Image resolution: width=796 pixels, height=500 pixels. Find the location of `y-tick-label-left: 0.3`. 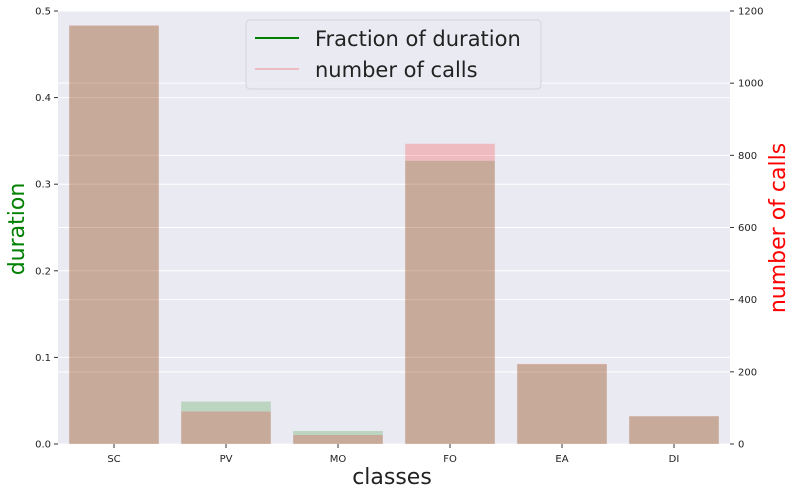

y-tick-label-left: 0.3 is located at coordinates (43, 185).